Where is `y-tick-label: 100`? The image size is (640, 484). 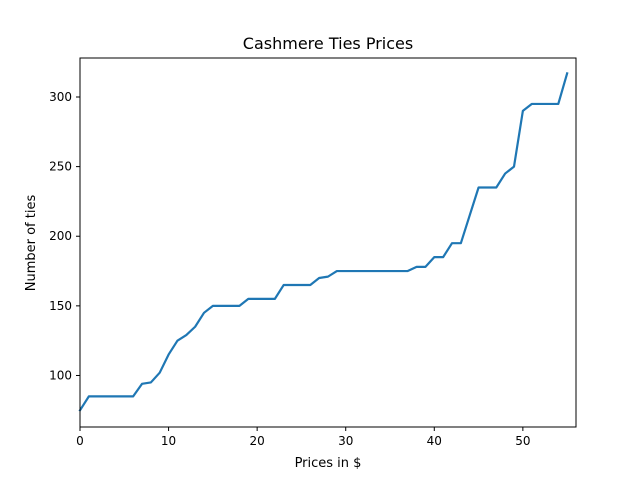
y-tick-label: 100 is located at coordinates (60, 375).